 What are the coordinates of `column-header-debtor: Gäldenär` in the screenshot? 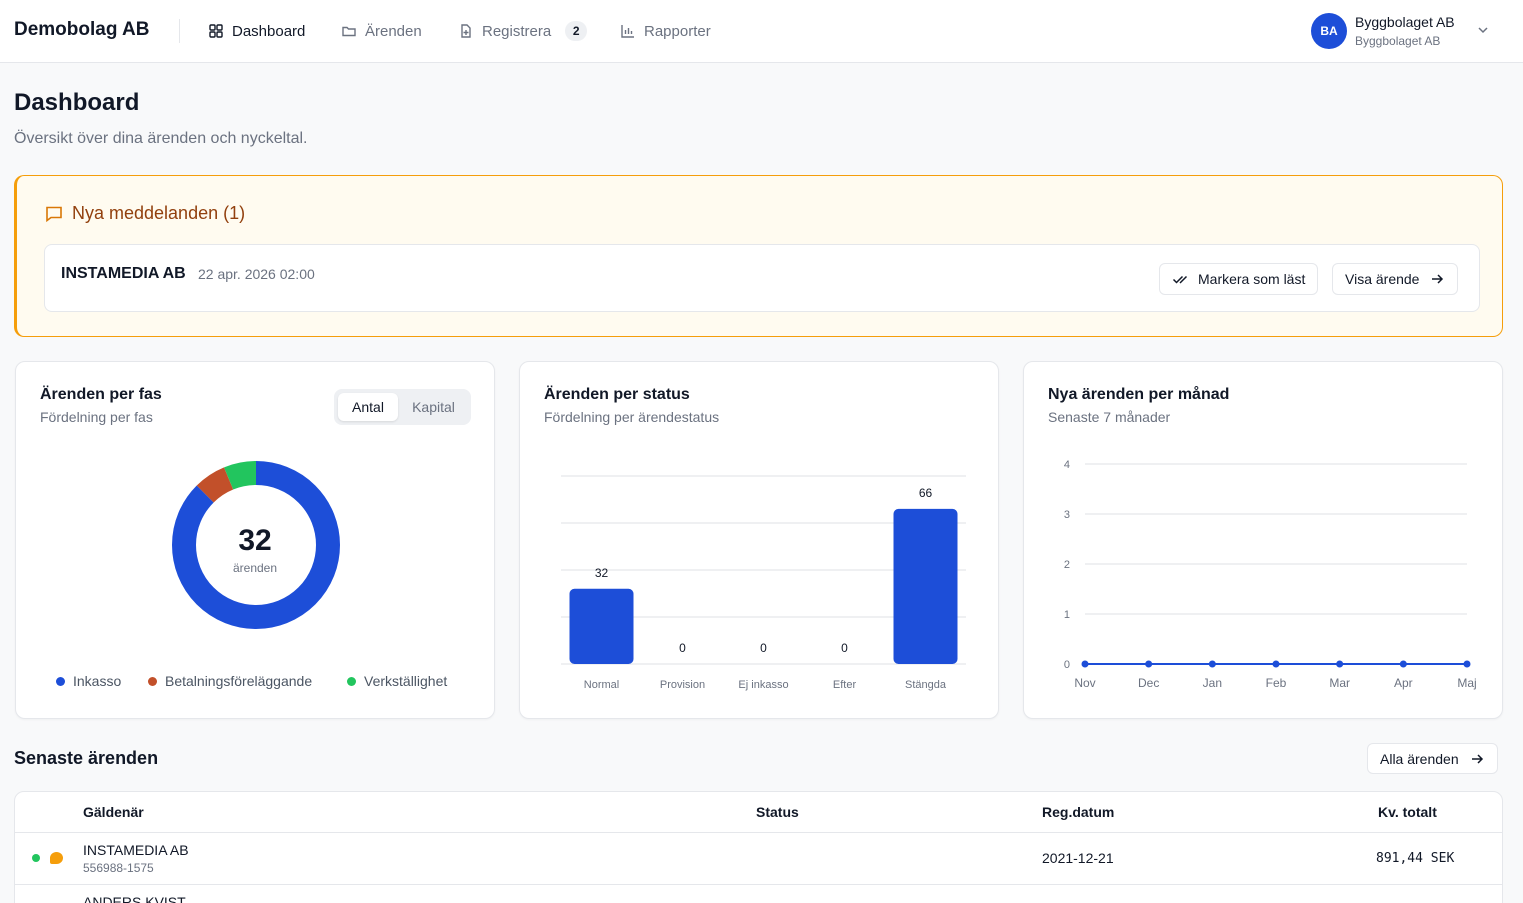 It's located at (113, 812).